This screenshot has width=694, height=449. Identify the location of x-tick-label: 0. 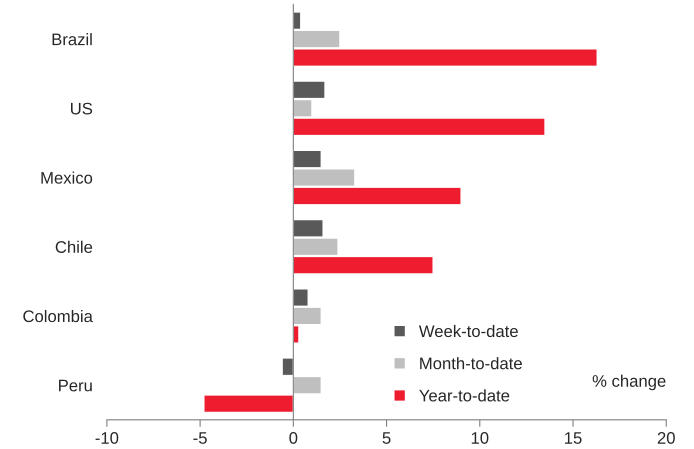
(293, 438).